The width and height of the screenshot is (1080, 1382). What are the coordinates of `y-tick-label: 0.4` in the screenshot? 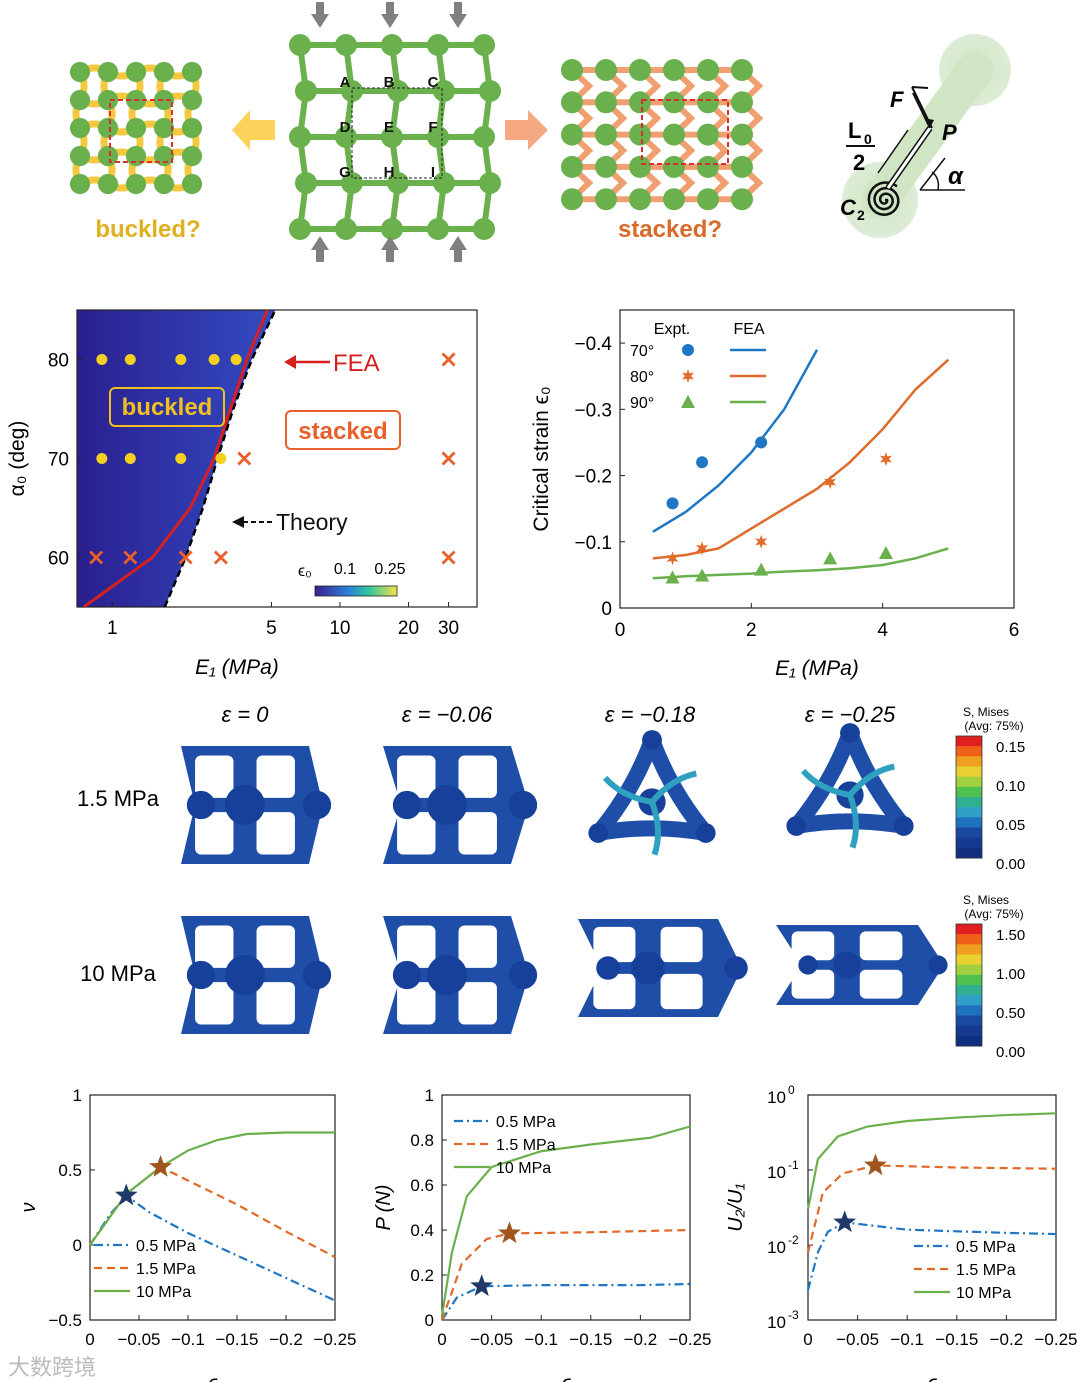 It's located at (422, 1230).